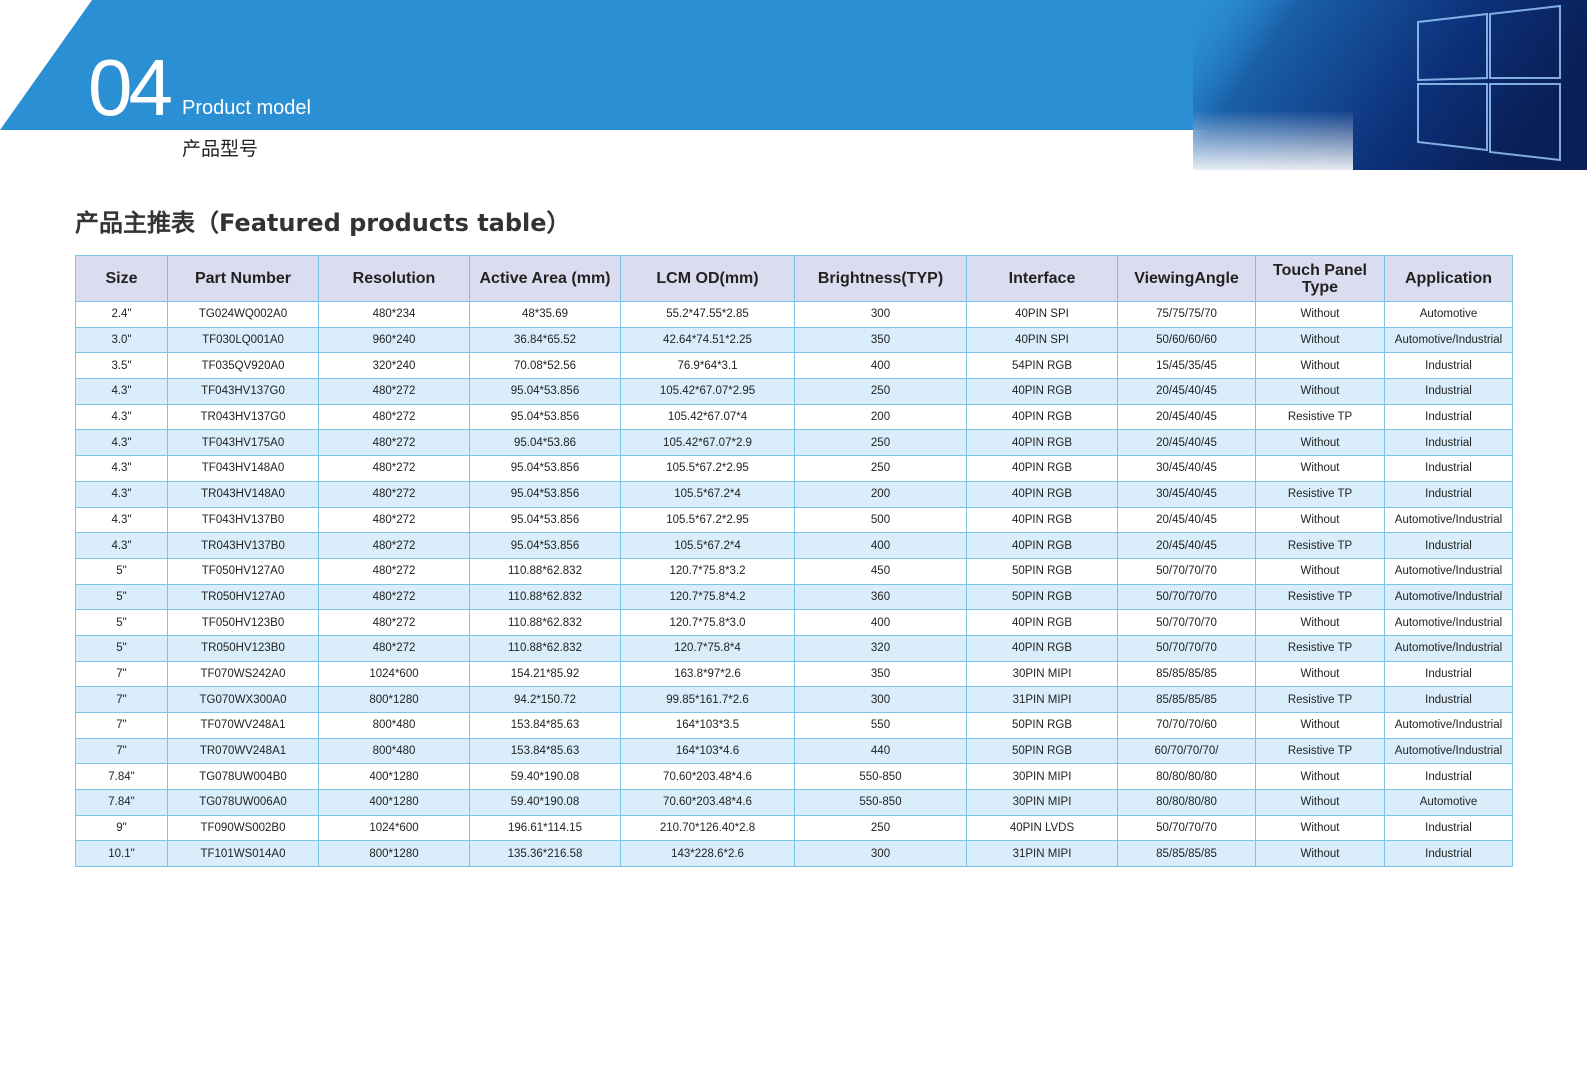 This screenshot has height=1077, width=1587. I want to click on table-cell: 550-850, so click(880, 802).